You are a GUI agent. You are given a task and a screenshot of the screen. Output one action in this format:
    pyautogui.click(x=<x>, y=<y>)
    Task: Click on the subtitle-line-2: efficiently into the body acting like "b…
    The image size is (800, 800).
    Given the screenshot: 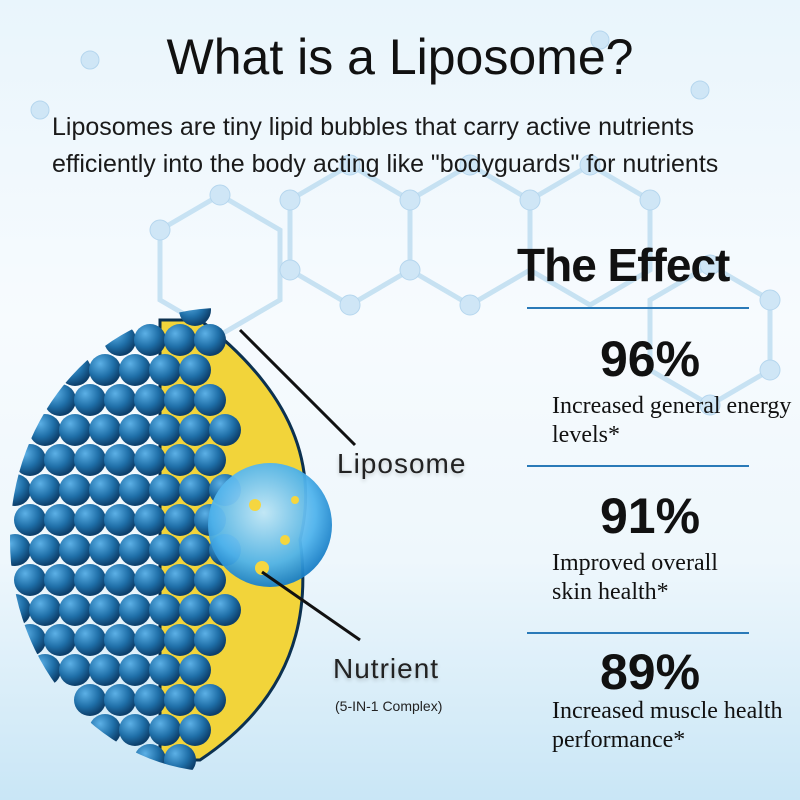 What is the action you would take?
    pyautogui.click(x=385, y=164)
    